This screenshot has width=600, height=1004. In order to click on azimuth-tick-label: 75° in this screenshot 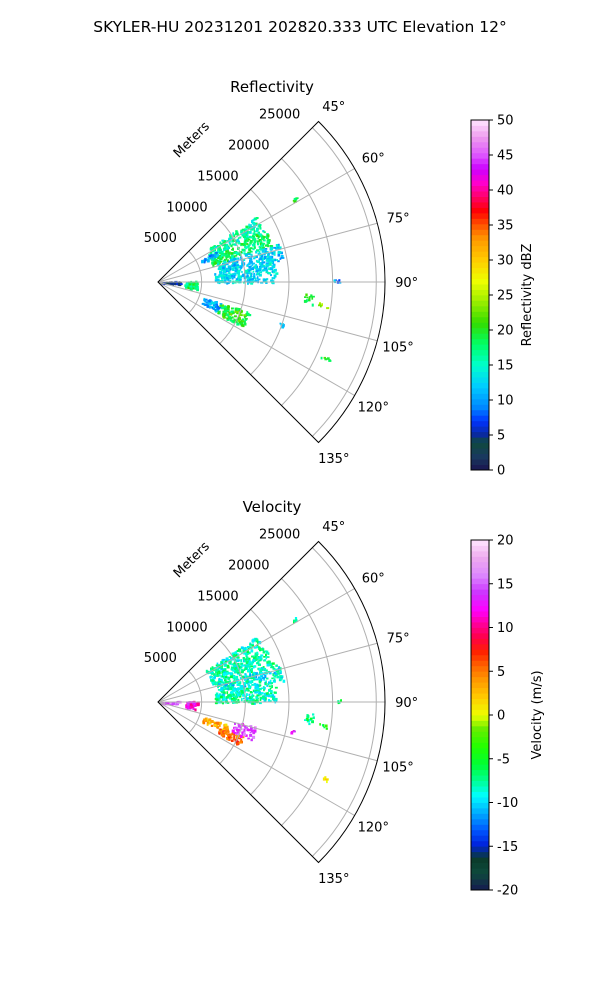, I will do `click(398, 219)`.